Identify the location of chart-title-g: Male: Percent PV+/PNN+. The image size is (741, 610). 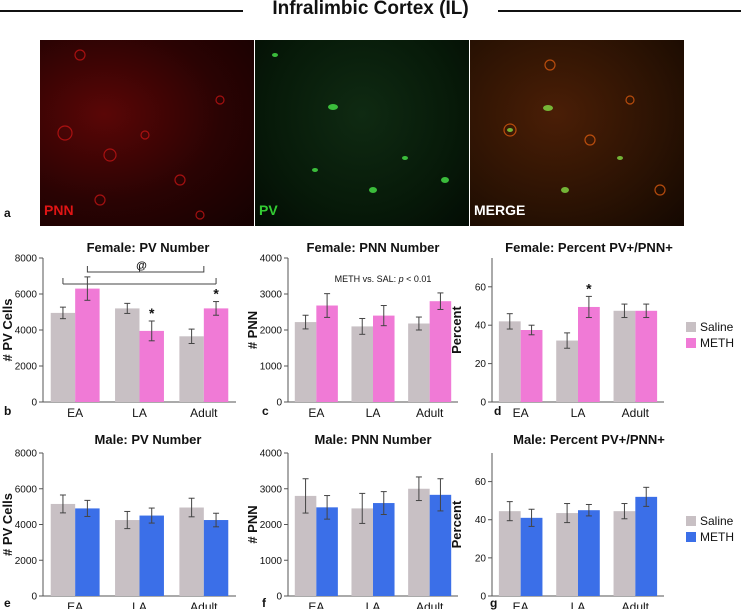
(589, 439).